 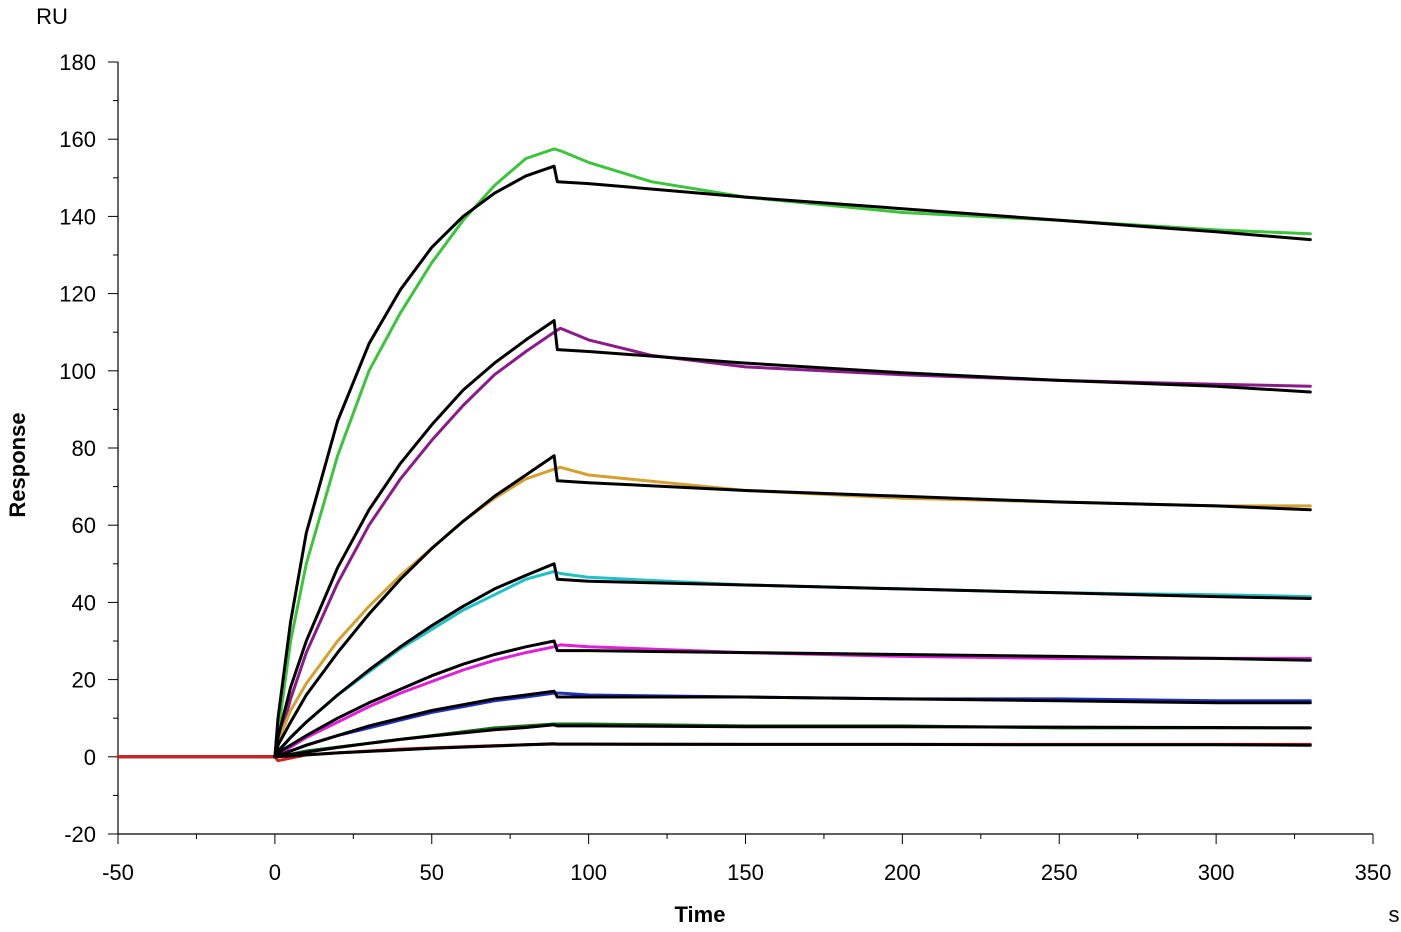 I want to click on y-tick-label: 180, so click(x=77, y=62).